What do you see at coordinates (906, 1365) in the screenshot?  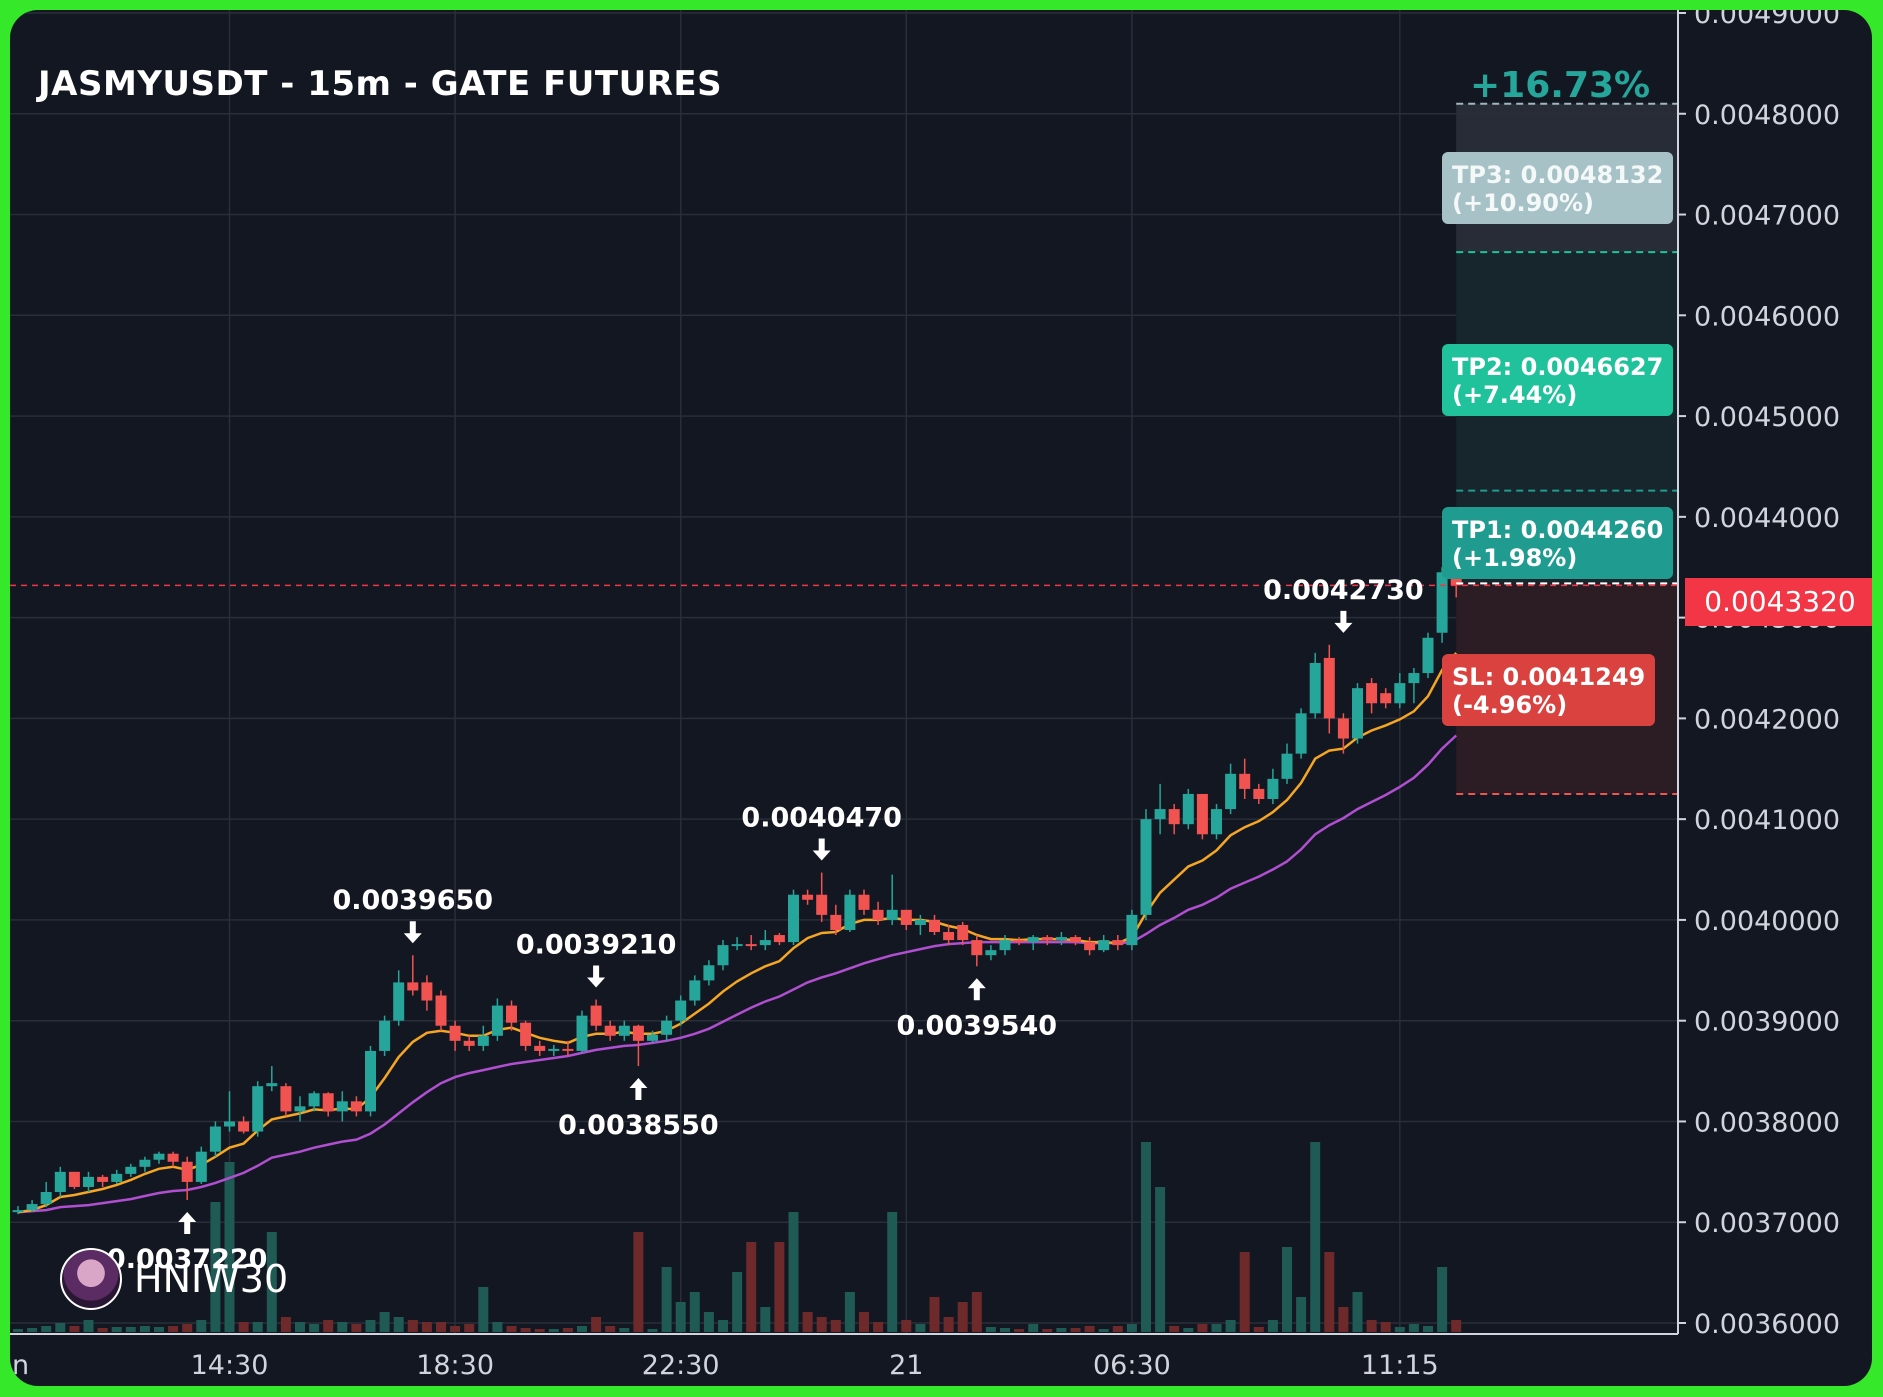 I see `x-tick-label: 21` at bounding box center [906, 1365].